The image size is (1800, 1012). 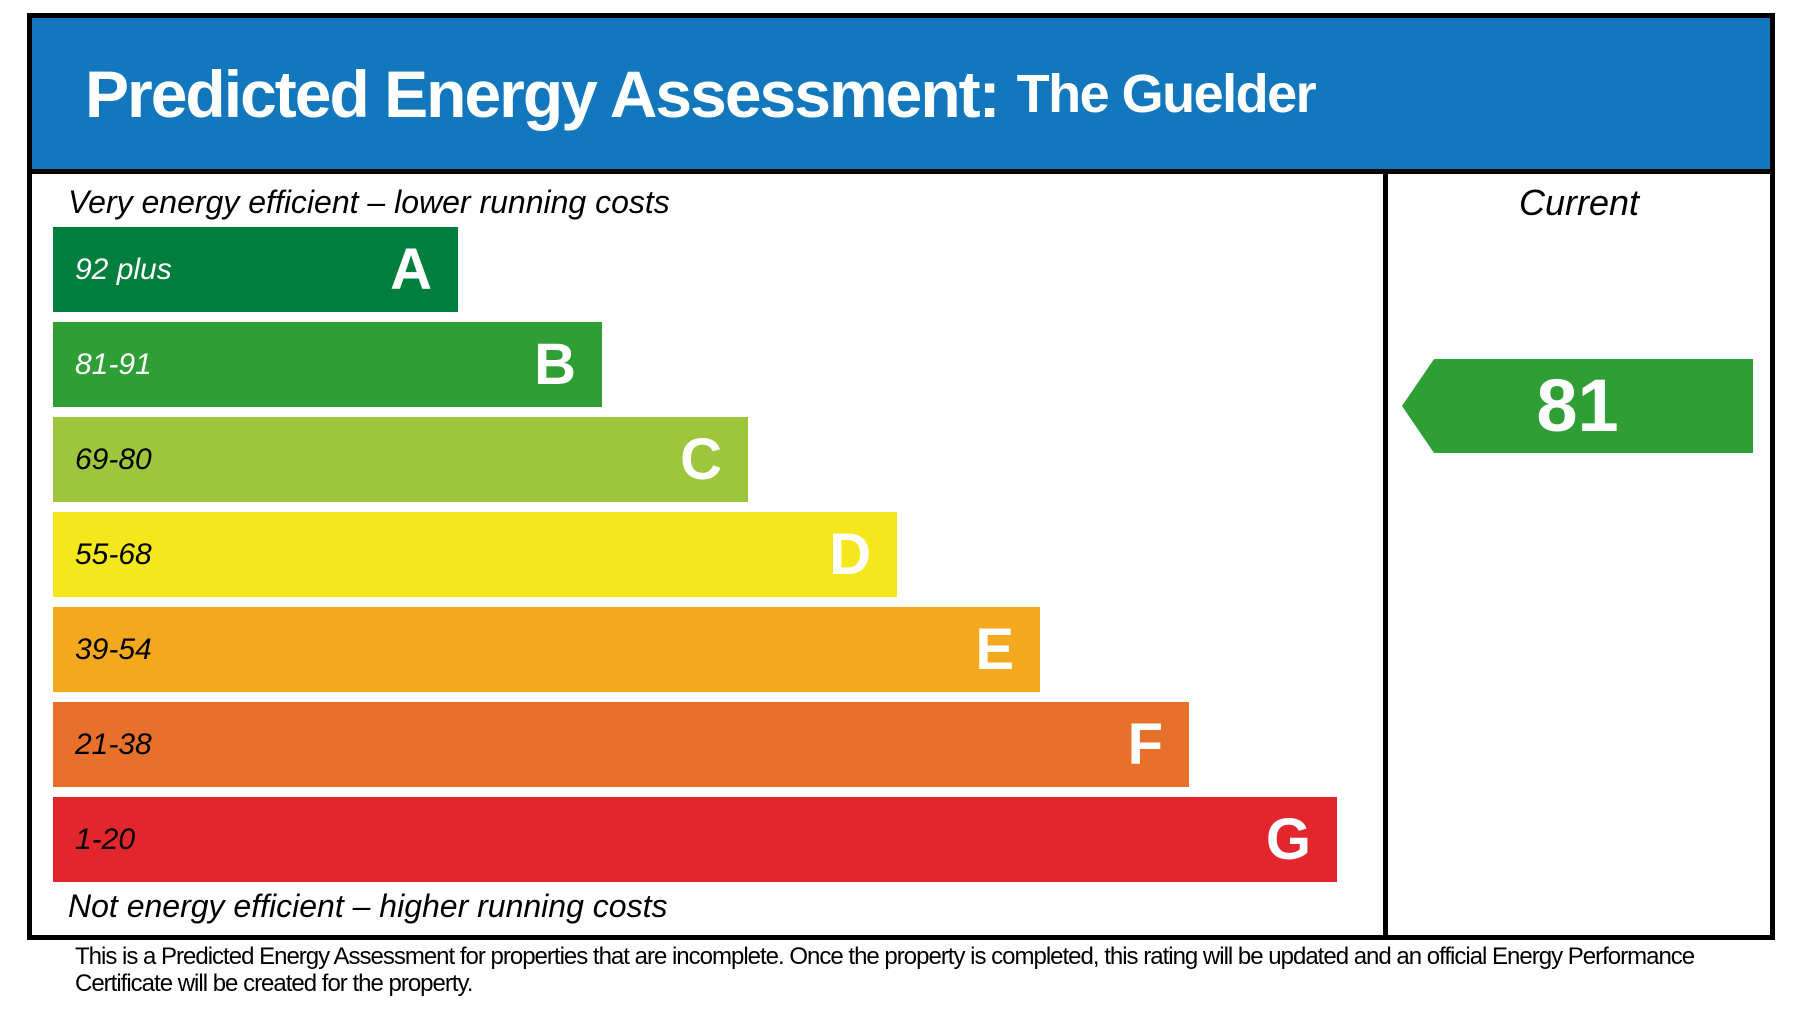 What do you see at coordinates (123, 269) in the screenshot?
I see `band-a-range: 92 plus` at bounding box center [123, 269].